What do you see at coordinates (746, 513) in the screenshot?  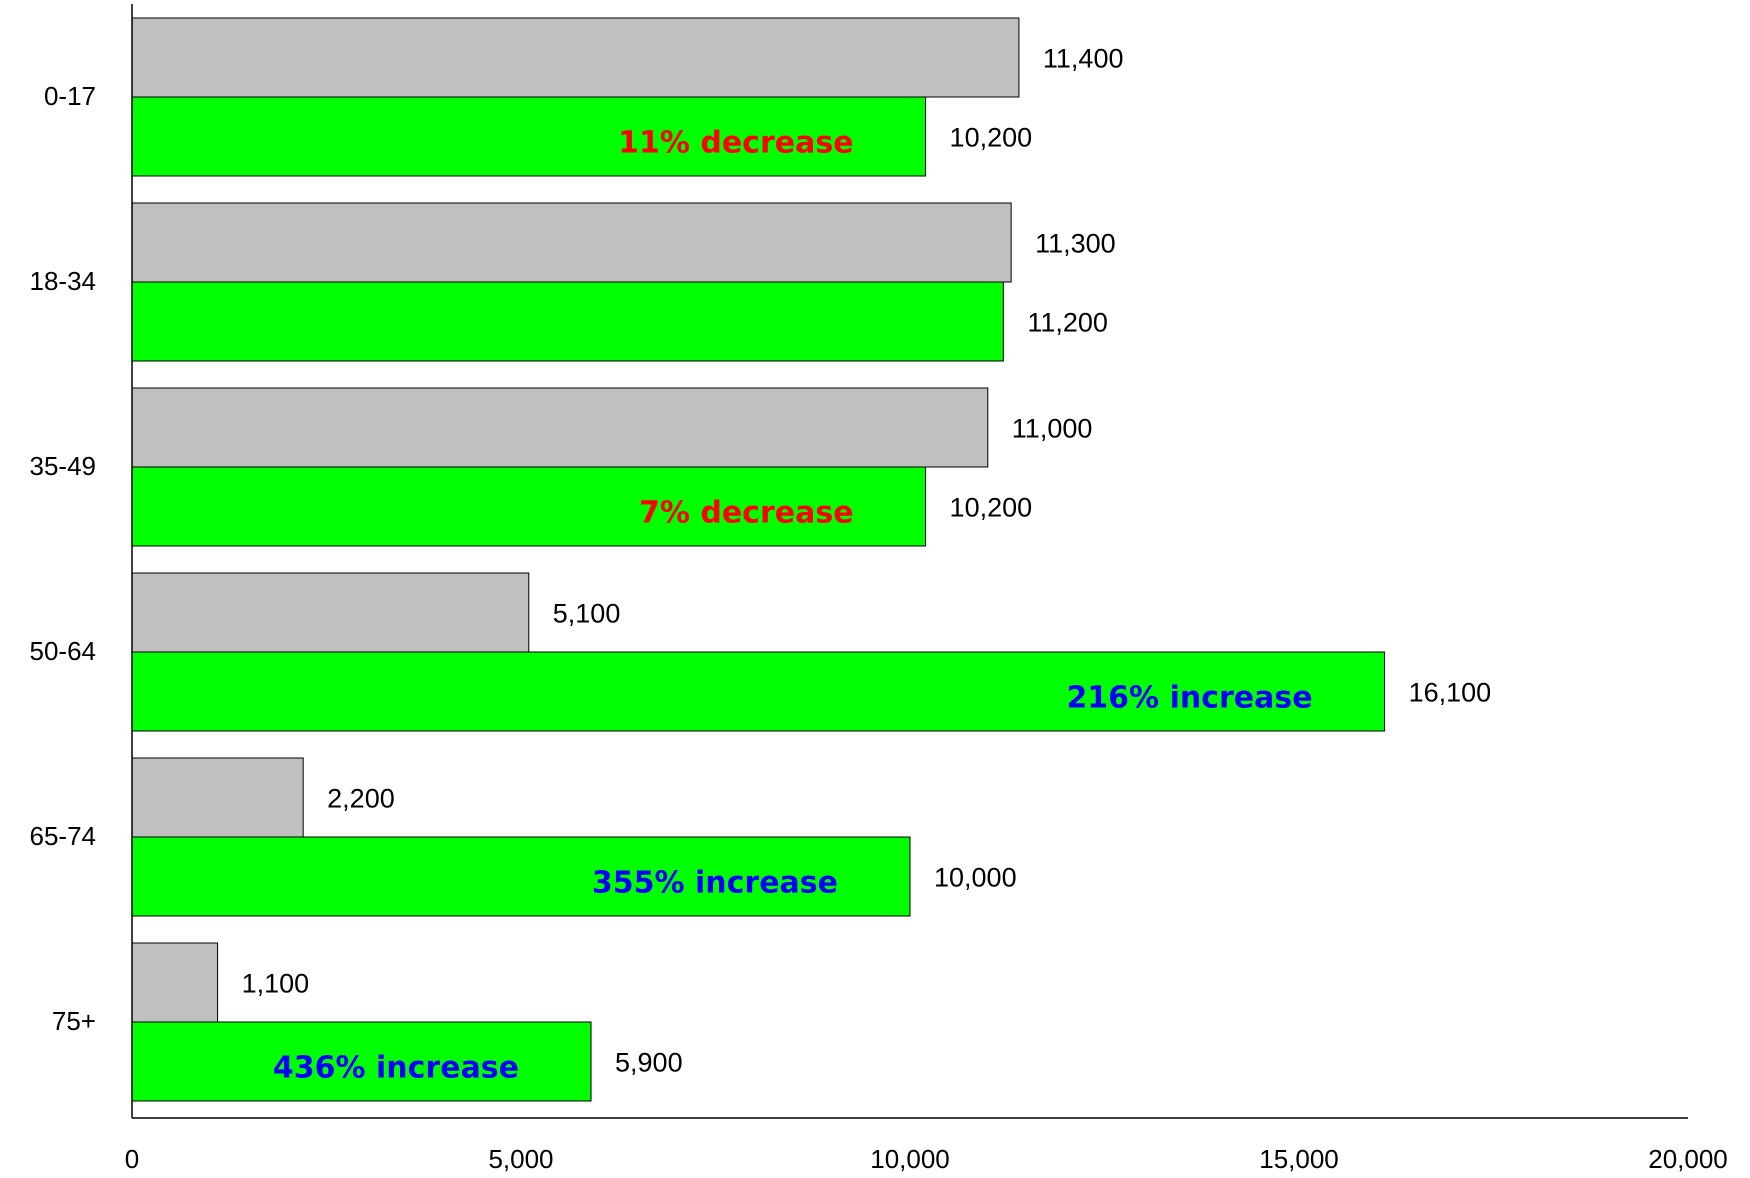 I see `annotation-35-49: 7% decrease` at bounding box center [746, 513].